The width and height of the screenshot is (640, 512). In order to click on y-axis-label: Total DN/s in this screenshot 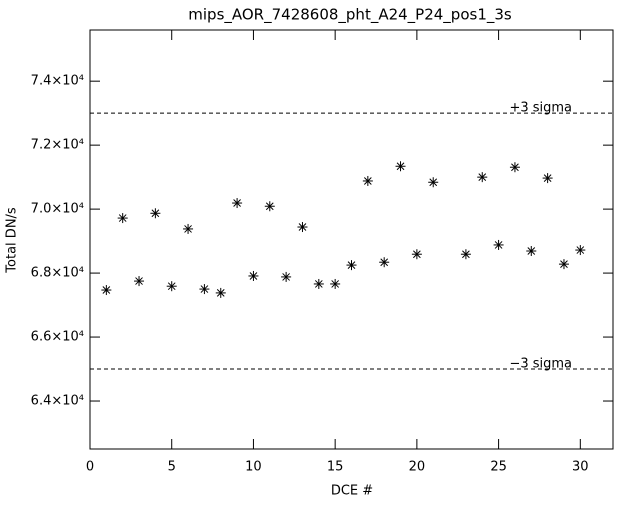, I will do `click(12, 240)`.